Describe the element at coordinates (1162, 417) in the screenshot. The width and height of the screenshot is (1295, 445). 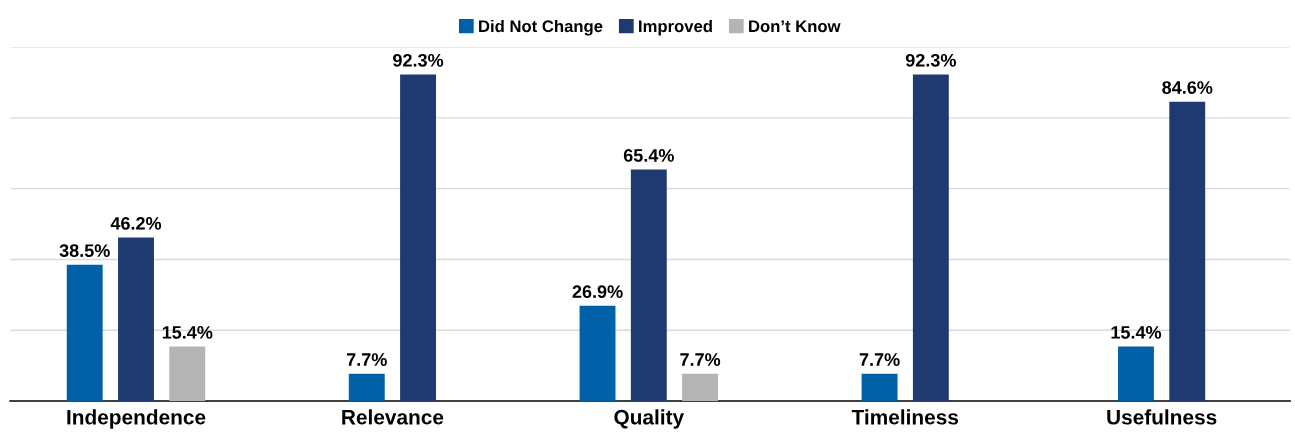
I see `x-tick-label: Usefulness` at that location.